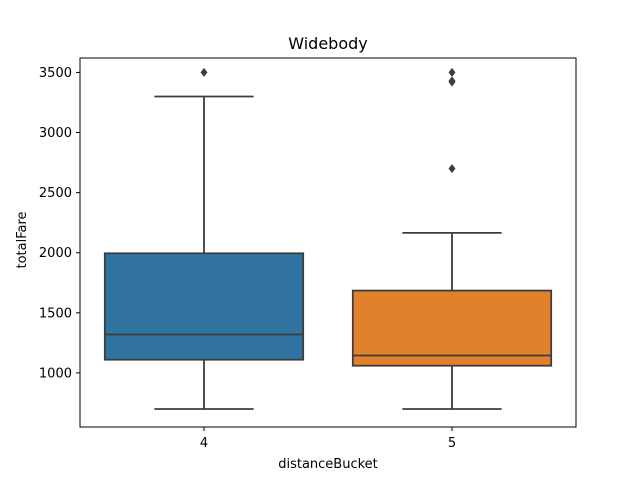 This screenshot has width=640, height=480. Describe the element at coordinates (327, 43) in the screenshot. I see `chart-title: Widebody` at that location.